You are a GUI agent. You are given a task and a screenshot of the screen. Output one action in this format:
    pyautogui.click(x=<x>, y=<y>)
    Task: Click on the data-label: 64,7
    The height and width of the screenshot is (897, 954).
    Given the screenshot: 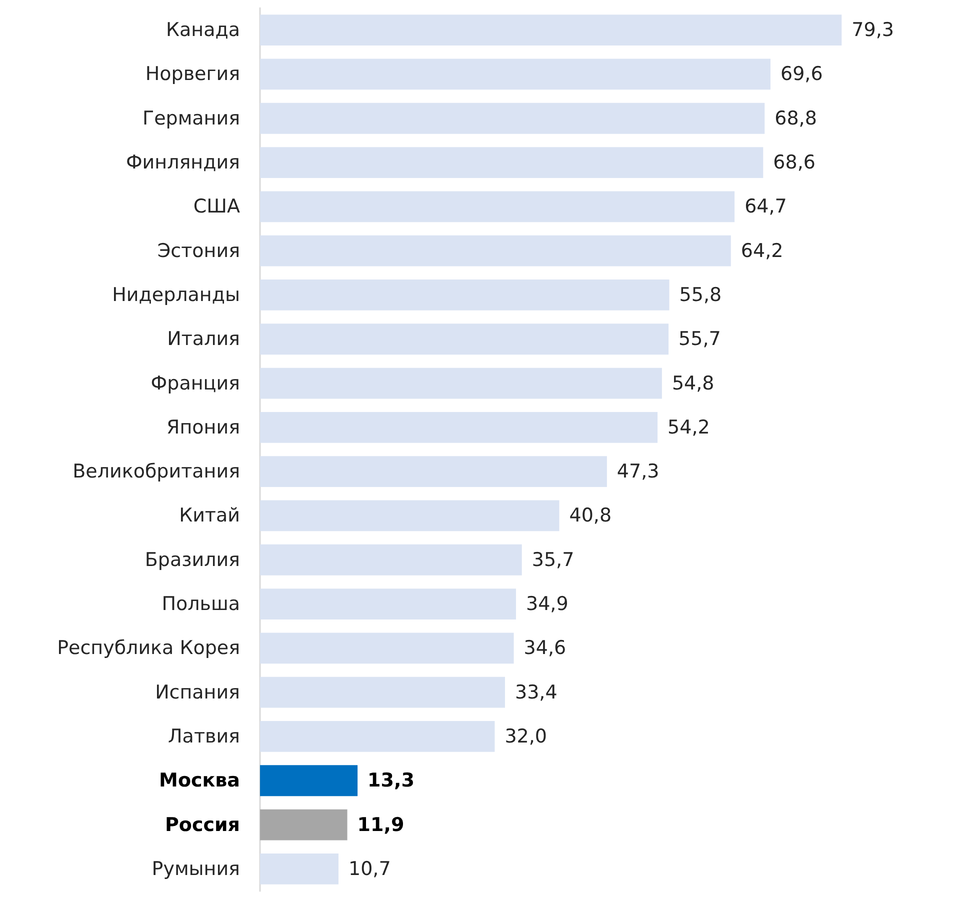 What is the action you would take?
    pyautogui.click(x=765, y=207)
    